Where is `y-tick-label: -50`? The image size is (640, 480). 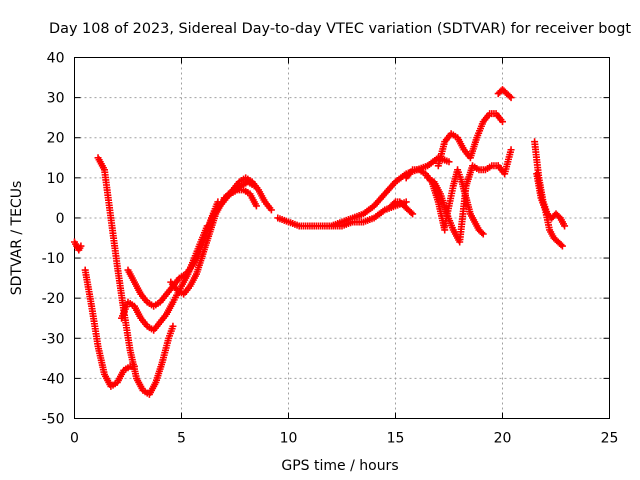 y-tick-label: -50 is located at coordinates (53, 420).